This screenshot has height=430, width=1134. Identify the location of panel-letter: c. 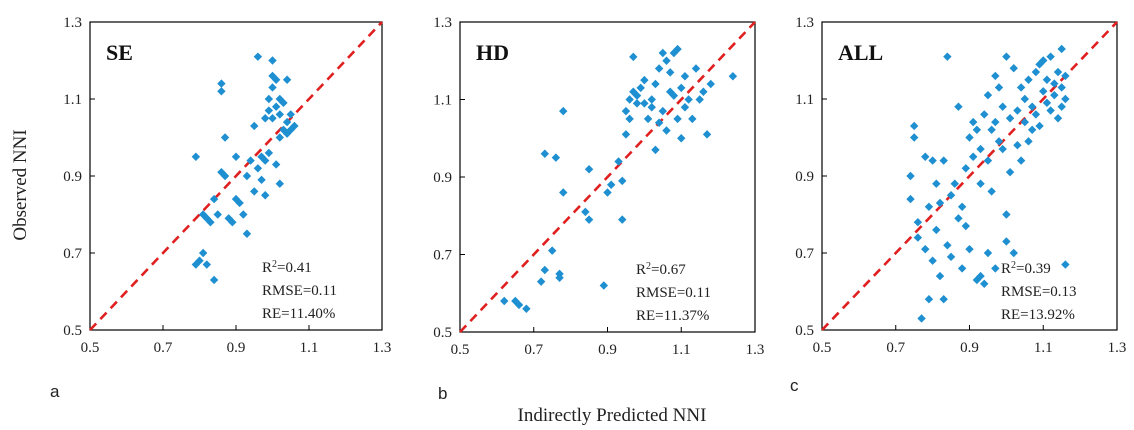
(794, 385).